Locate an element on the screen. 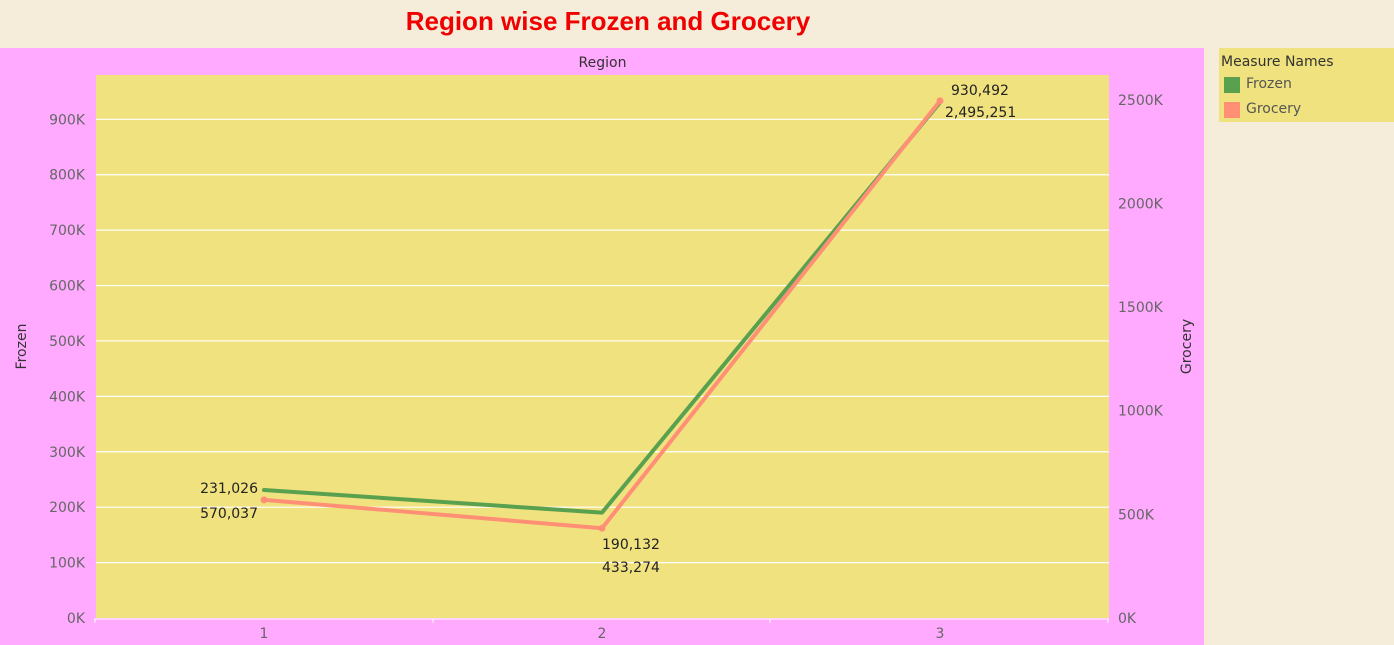 The height and width of the screenshot is (645, 1394). label-frozen-1: 231,026 is located at coordinates (229, 489).